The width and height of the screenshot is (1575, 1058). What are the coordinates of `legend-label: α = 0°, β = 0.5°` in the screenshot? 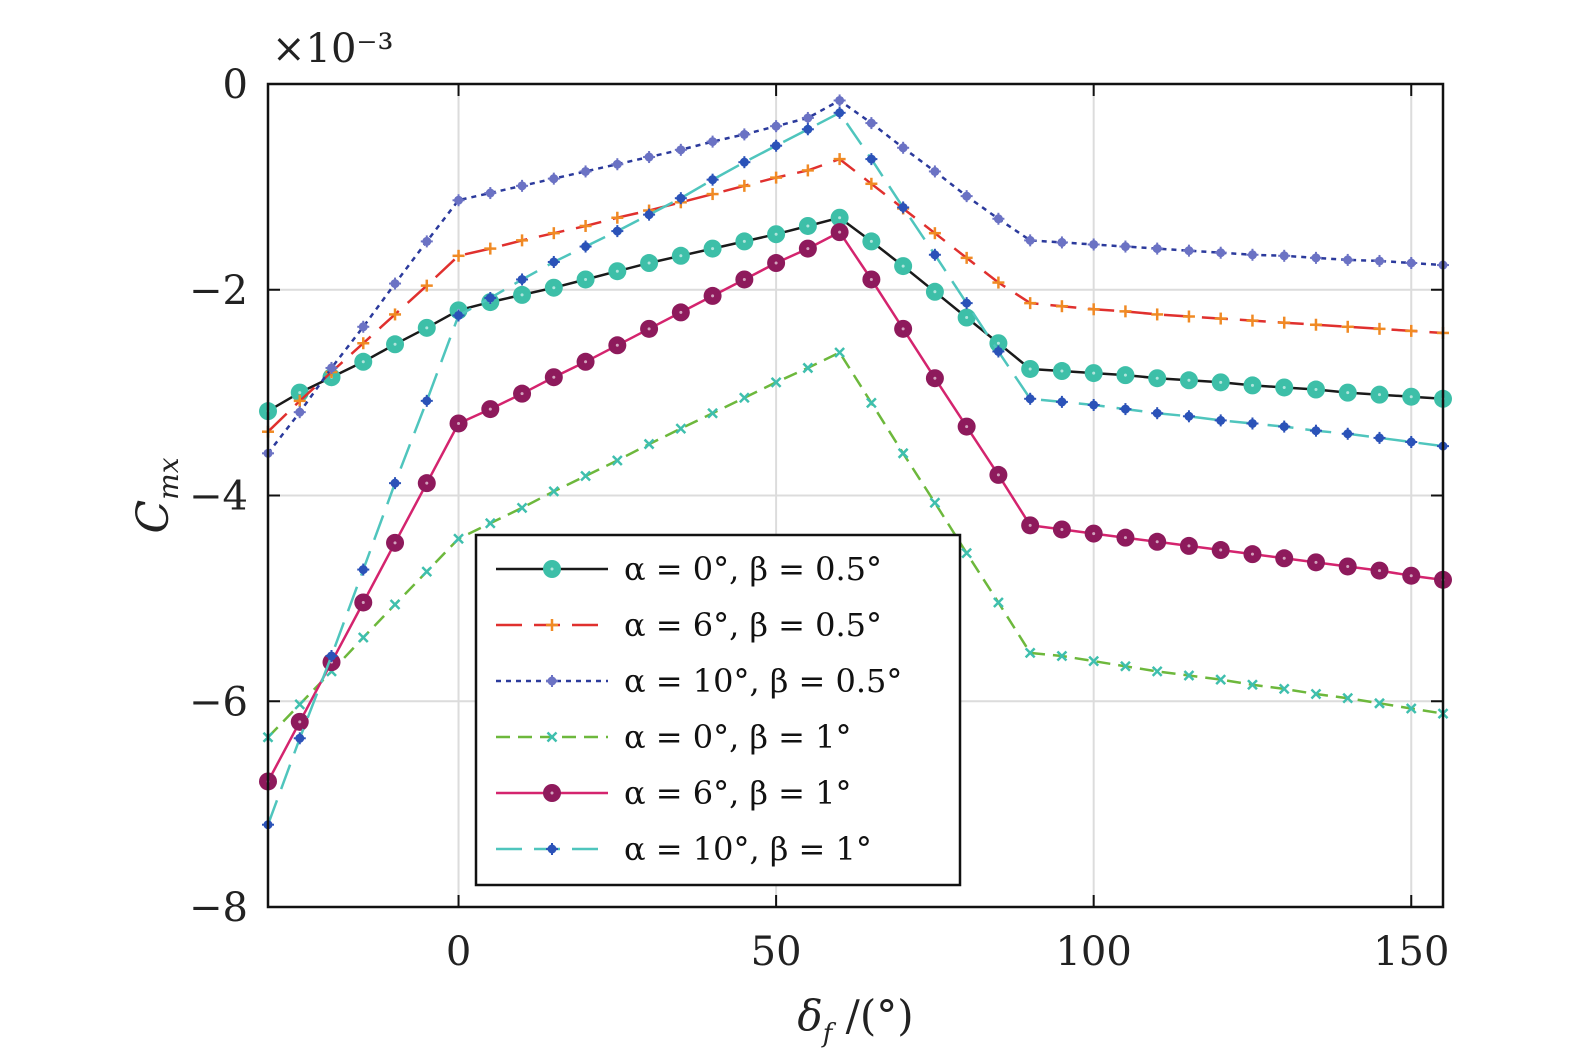 It's located at (753, 569).